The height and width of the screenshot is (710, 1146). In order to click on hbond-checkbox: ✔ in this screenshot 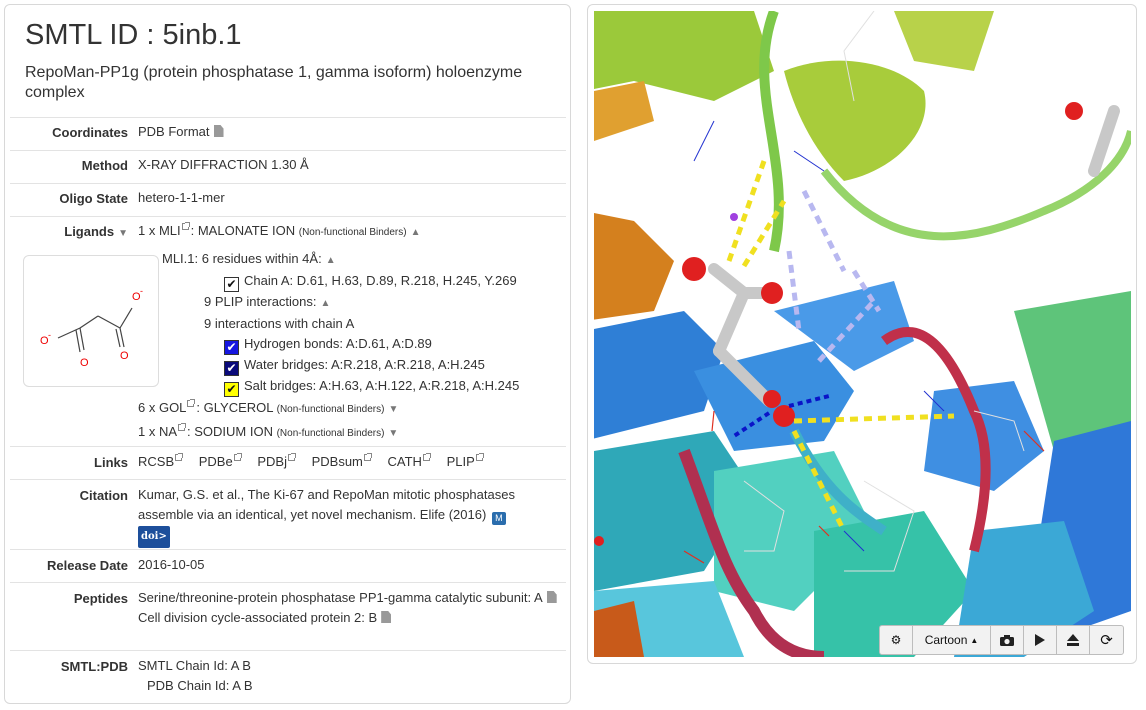, I will do `click(231, 347)`.